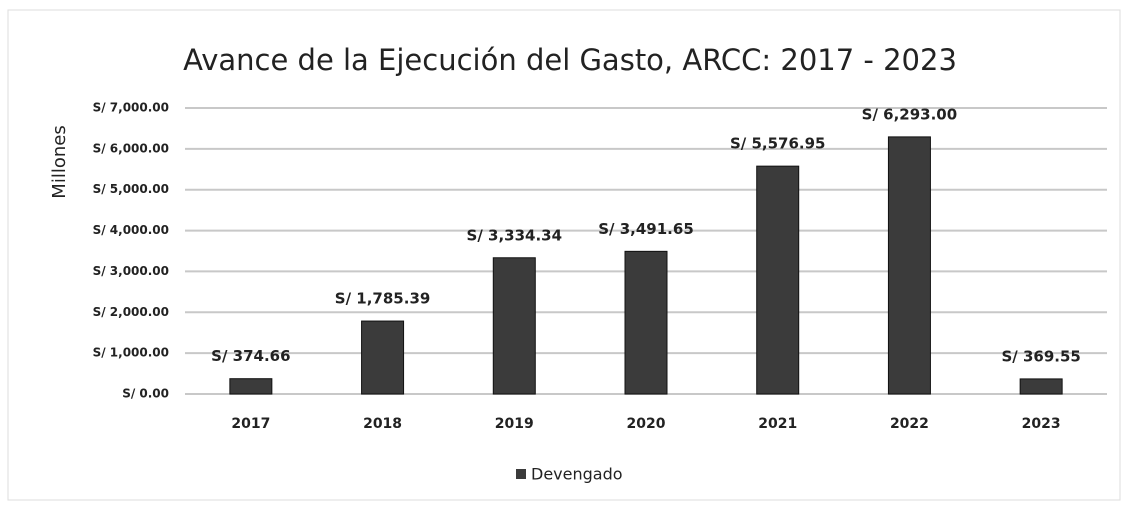  I want to click on y-tick-label: S/ 5,000.00, so click(131, 189).